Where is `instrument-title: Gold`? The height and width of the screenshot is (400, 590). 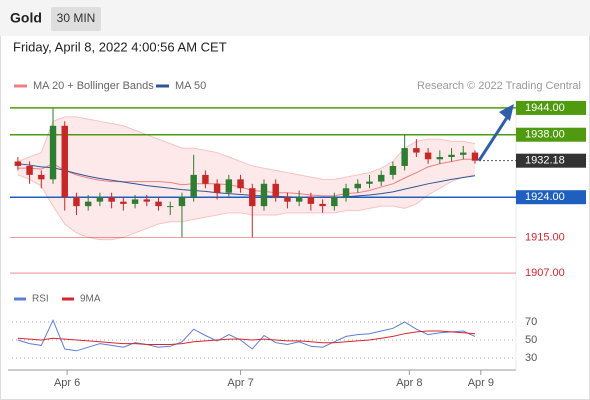
instrument-title: Gold is located at coordinates (26, 18).